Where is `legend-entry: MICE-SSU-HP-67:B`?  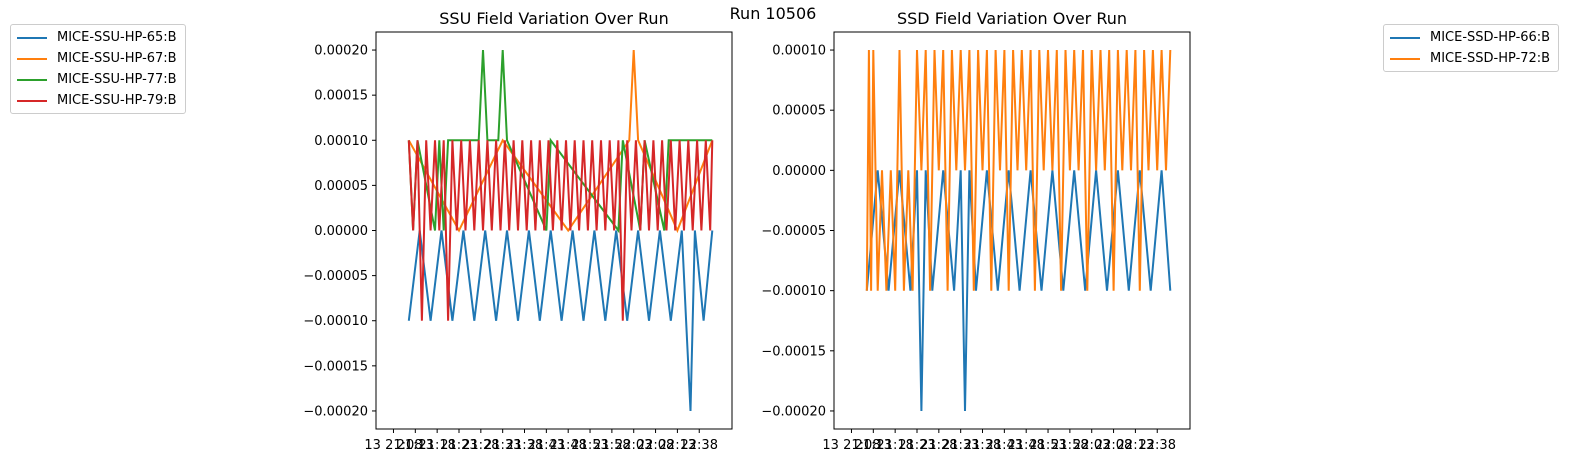 legend-entry: MICE-SSU-HP-67:B is located at coordinates (97, 58).